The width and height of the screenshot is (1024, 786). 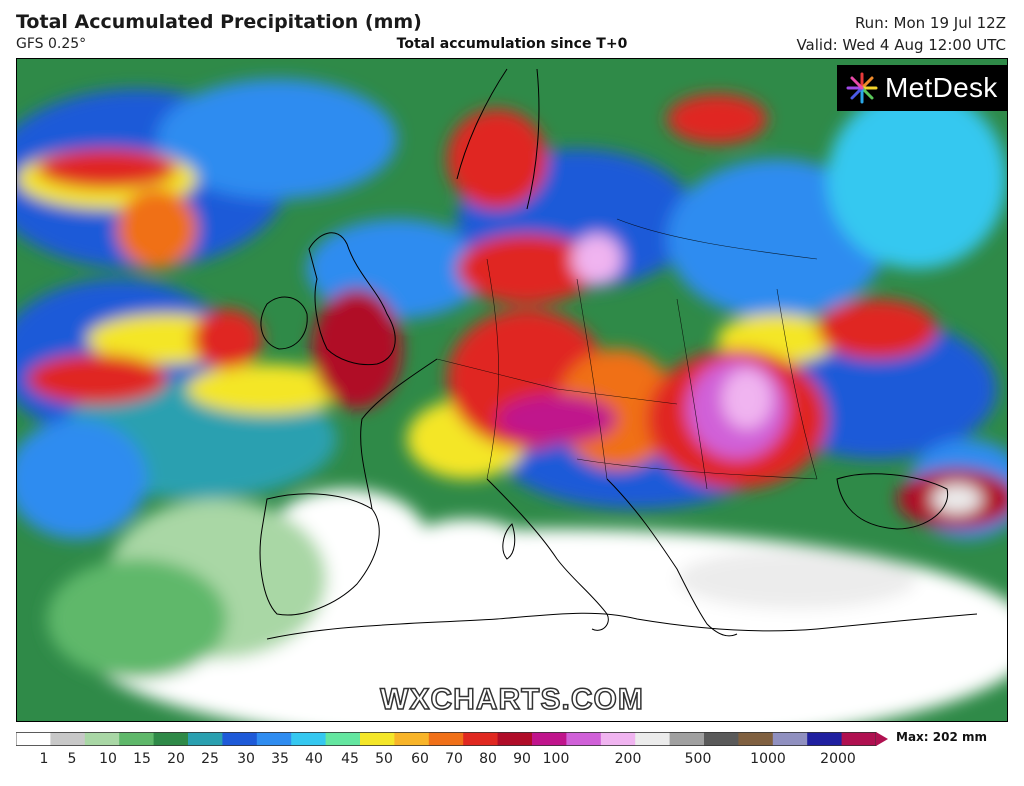 What do you see at coordinates (862, 88) in the screenshot?
I see `starburst-logo-icon` at bounding box center [862, 88].